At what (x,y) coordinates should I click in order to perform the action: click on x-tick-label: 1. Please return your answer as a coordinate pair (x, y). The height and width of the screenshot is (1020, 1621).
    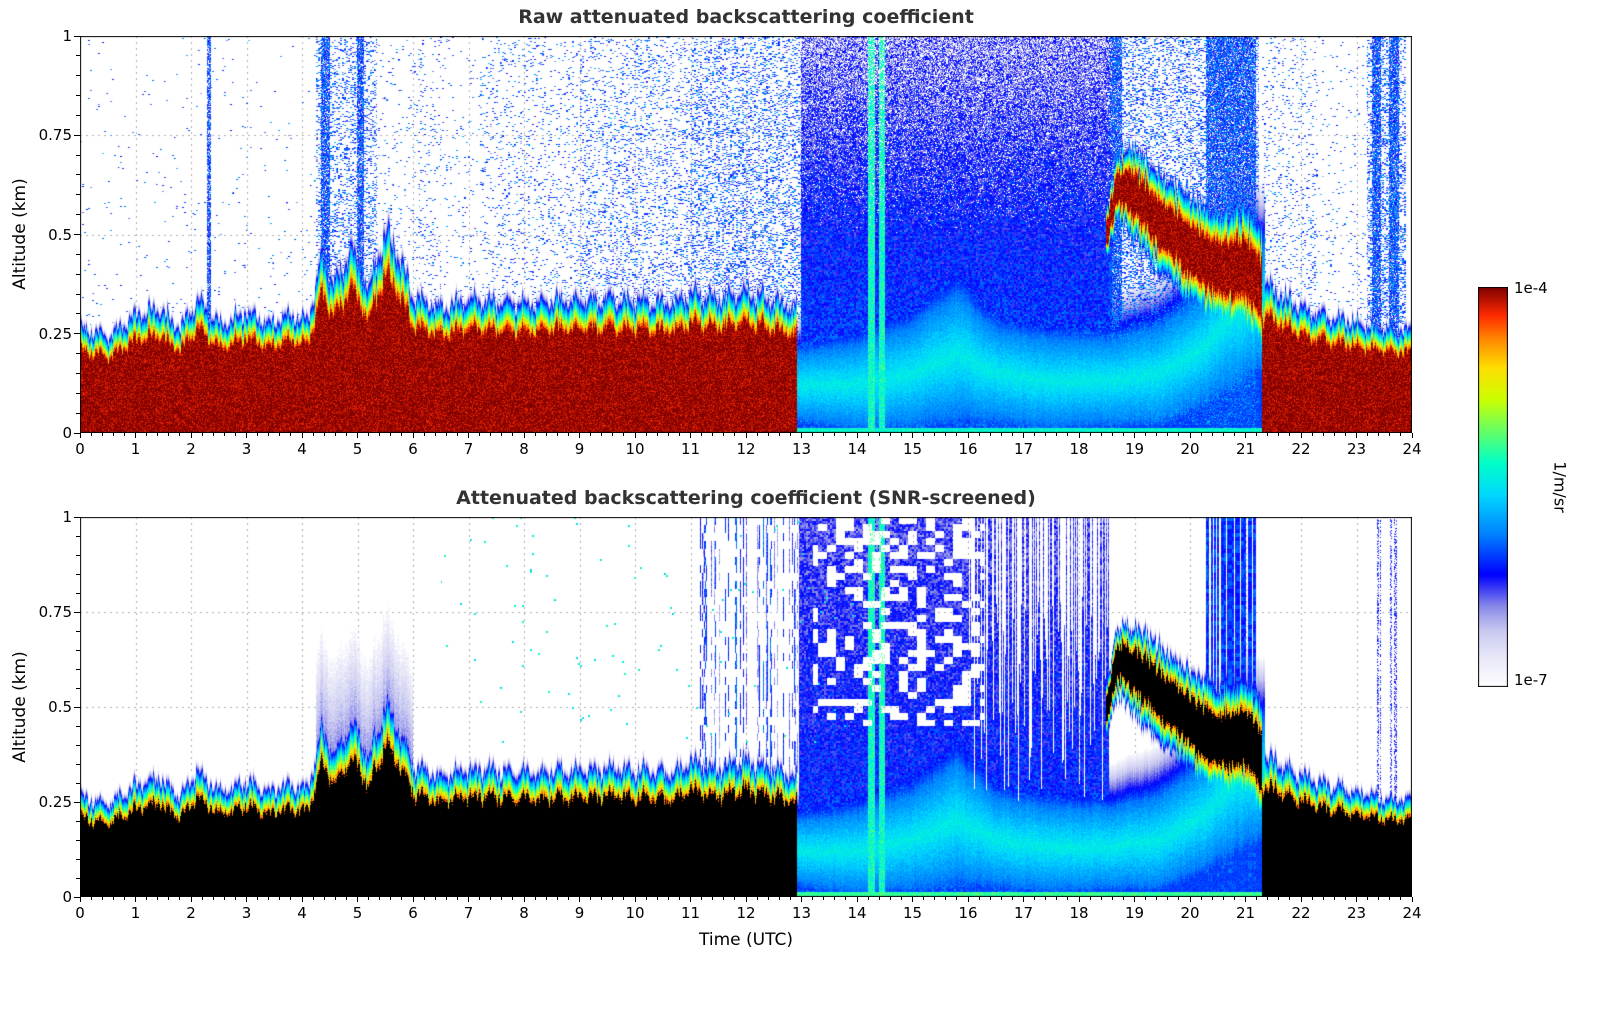
    Looking at the image, I should click on (135, 449).